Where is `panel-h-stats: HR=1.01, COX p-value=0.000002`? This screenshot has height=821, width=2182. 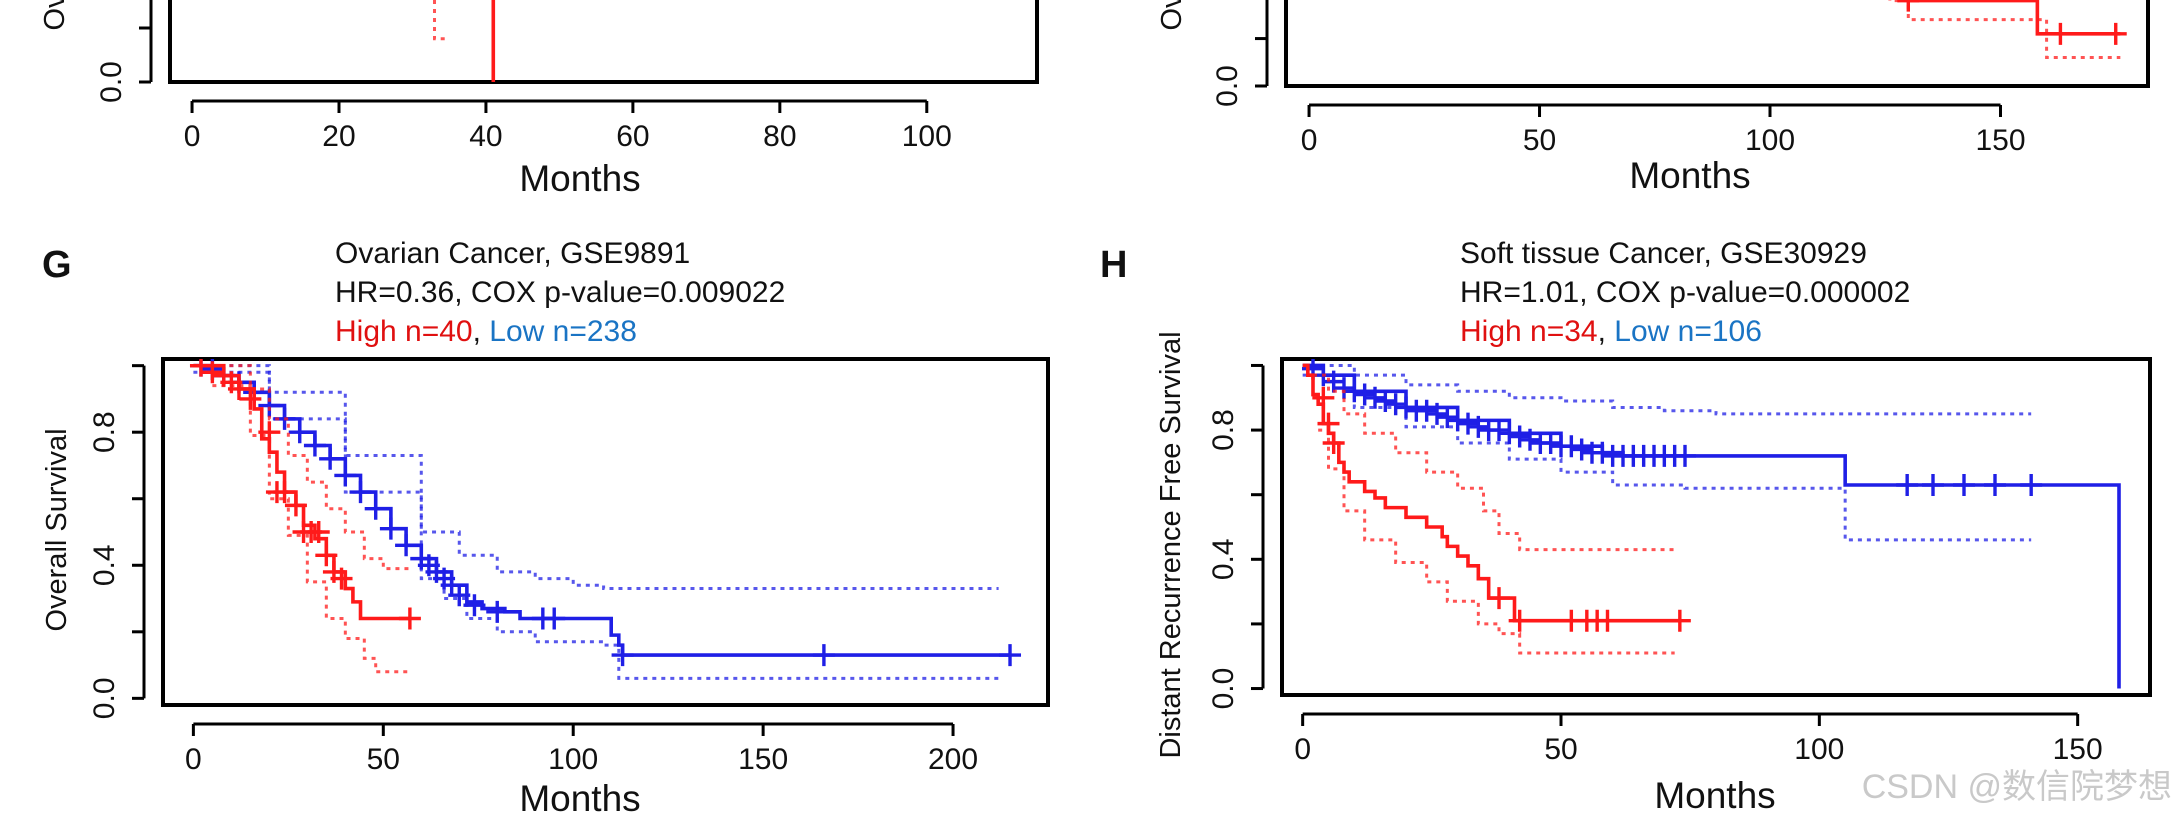
panel-h-stats: HR=1.01, COX p-value=0.000002 is located at coordinates (1685, 292).